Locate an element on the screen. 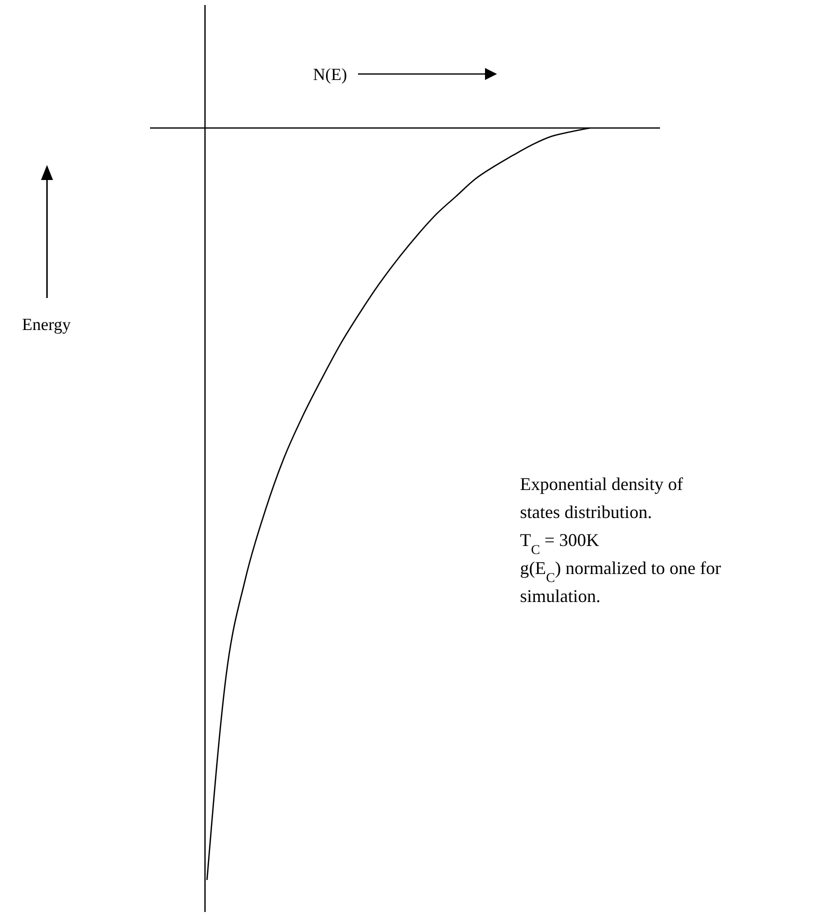 Image resolution: width=815 pixels, height=918 pixels. x-axis-title: N(E) is located at coordinates (330, 74).